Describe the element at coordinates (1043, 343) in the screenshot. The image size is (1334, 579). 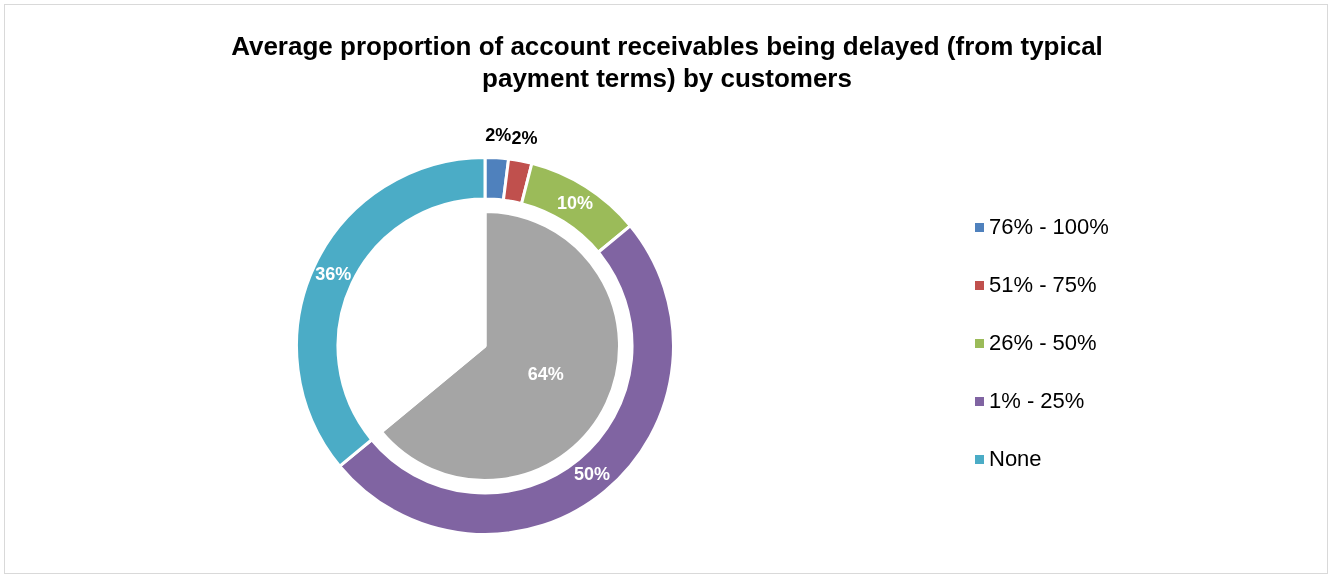
I see `legend-label: 26% - 50%` at that location.